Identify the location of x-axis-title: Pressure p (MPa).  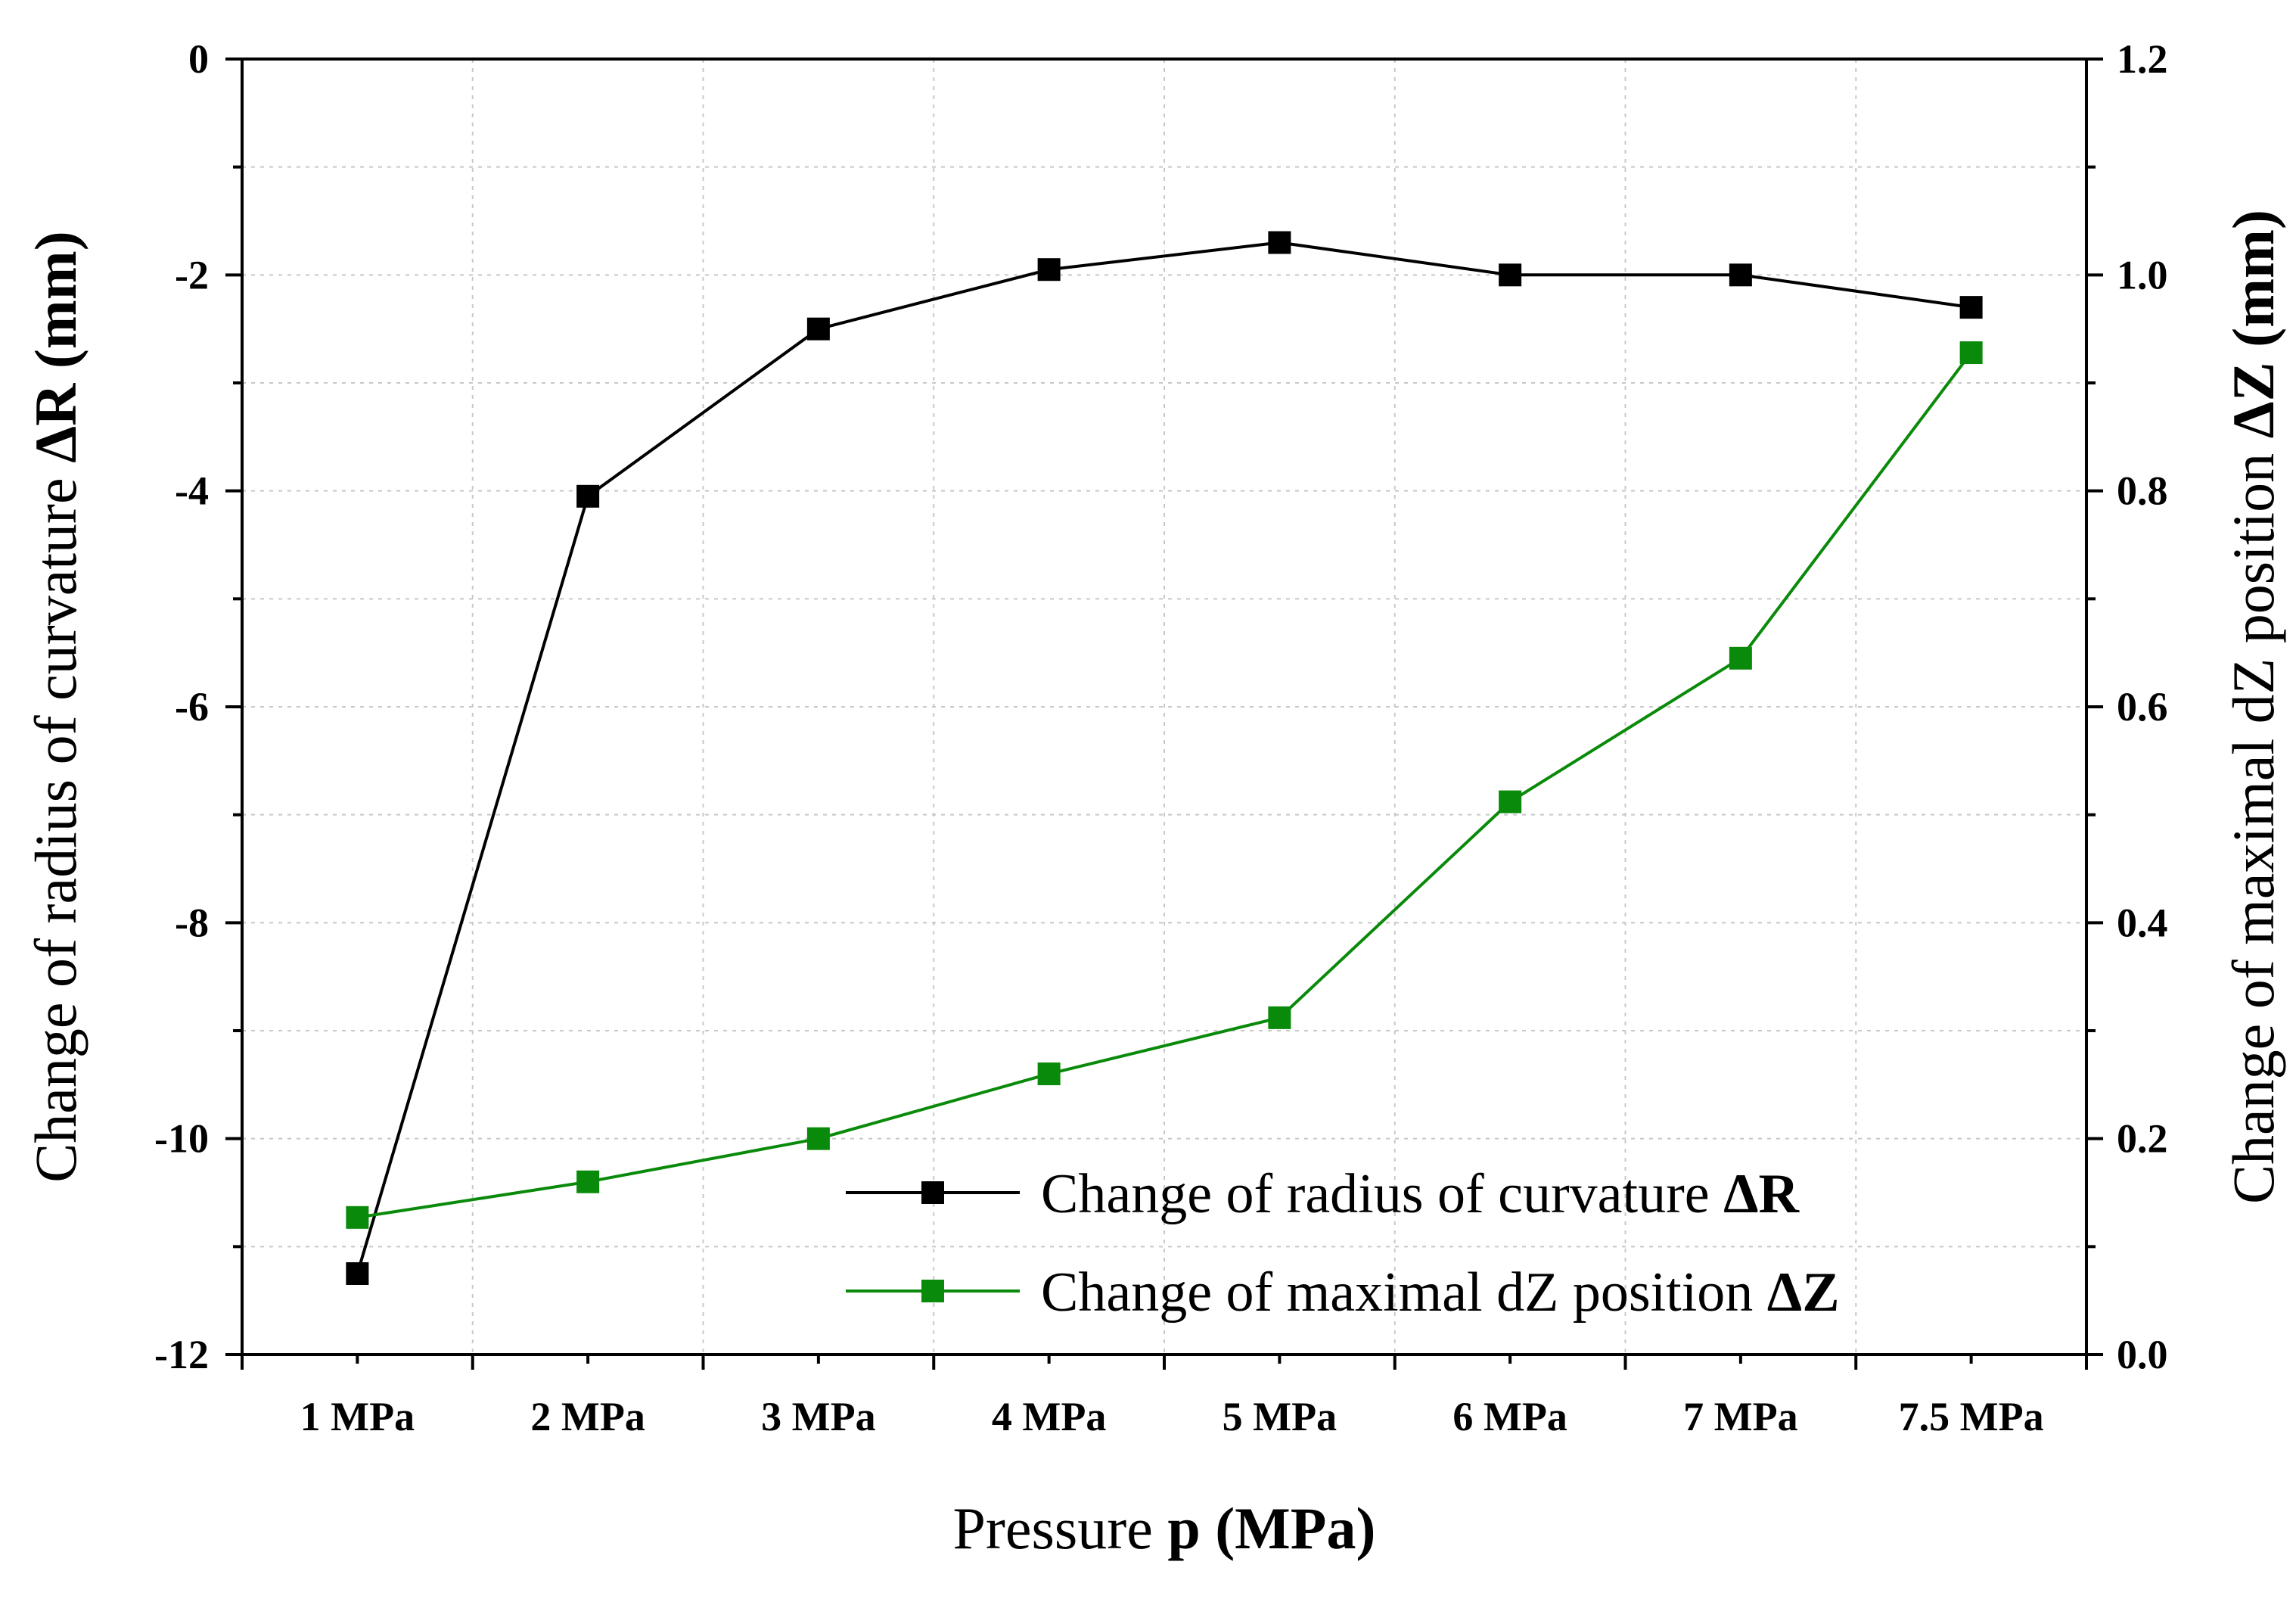
(1164, 1528).